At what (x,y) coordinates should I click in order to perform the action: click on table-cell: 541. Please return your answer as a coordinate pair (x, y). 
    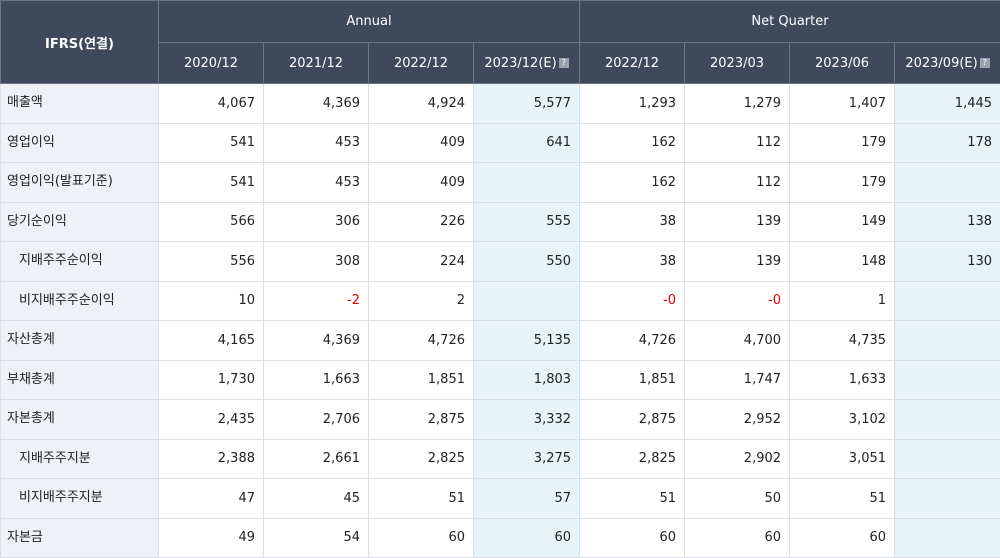
    Looking at the image, I should click on (211, 143).